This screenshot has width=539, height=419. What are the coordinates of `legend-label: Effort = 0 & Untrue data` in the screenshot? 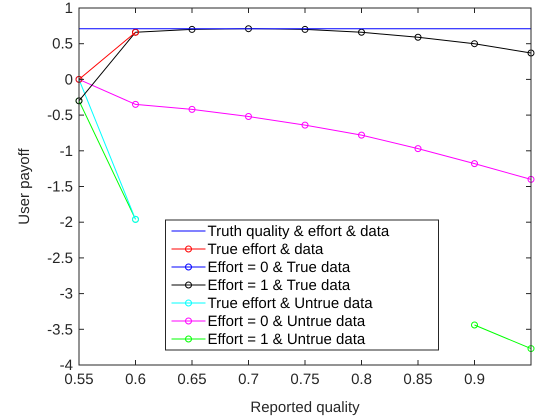 It's located at (287, 321).